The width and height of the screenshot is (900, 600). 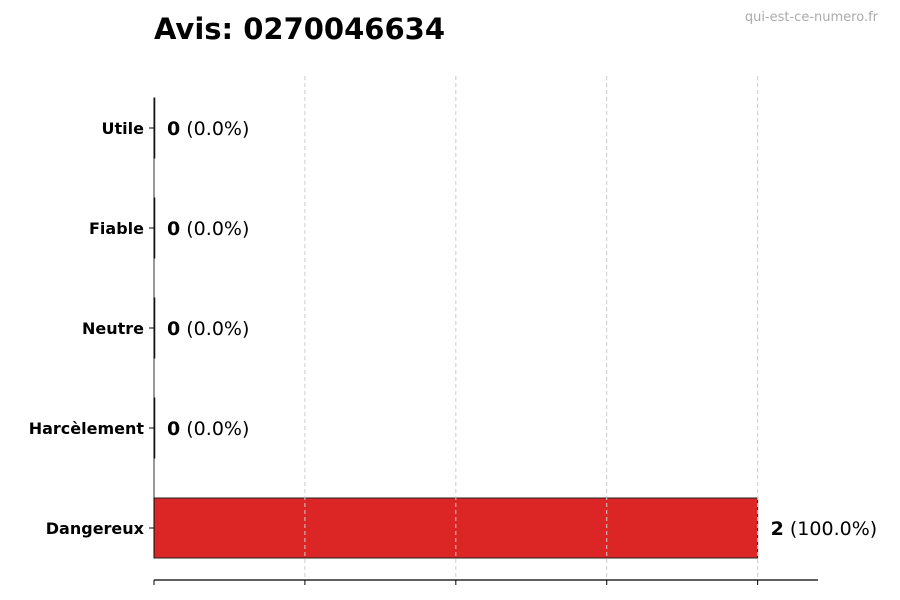 What do you see at coordinates (87, 428) in the screenshot?
I see `category-label: Harcèlement` at bounding box center [87, 428].